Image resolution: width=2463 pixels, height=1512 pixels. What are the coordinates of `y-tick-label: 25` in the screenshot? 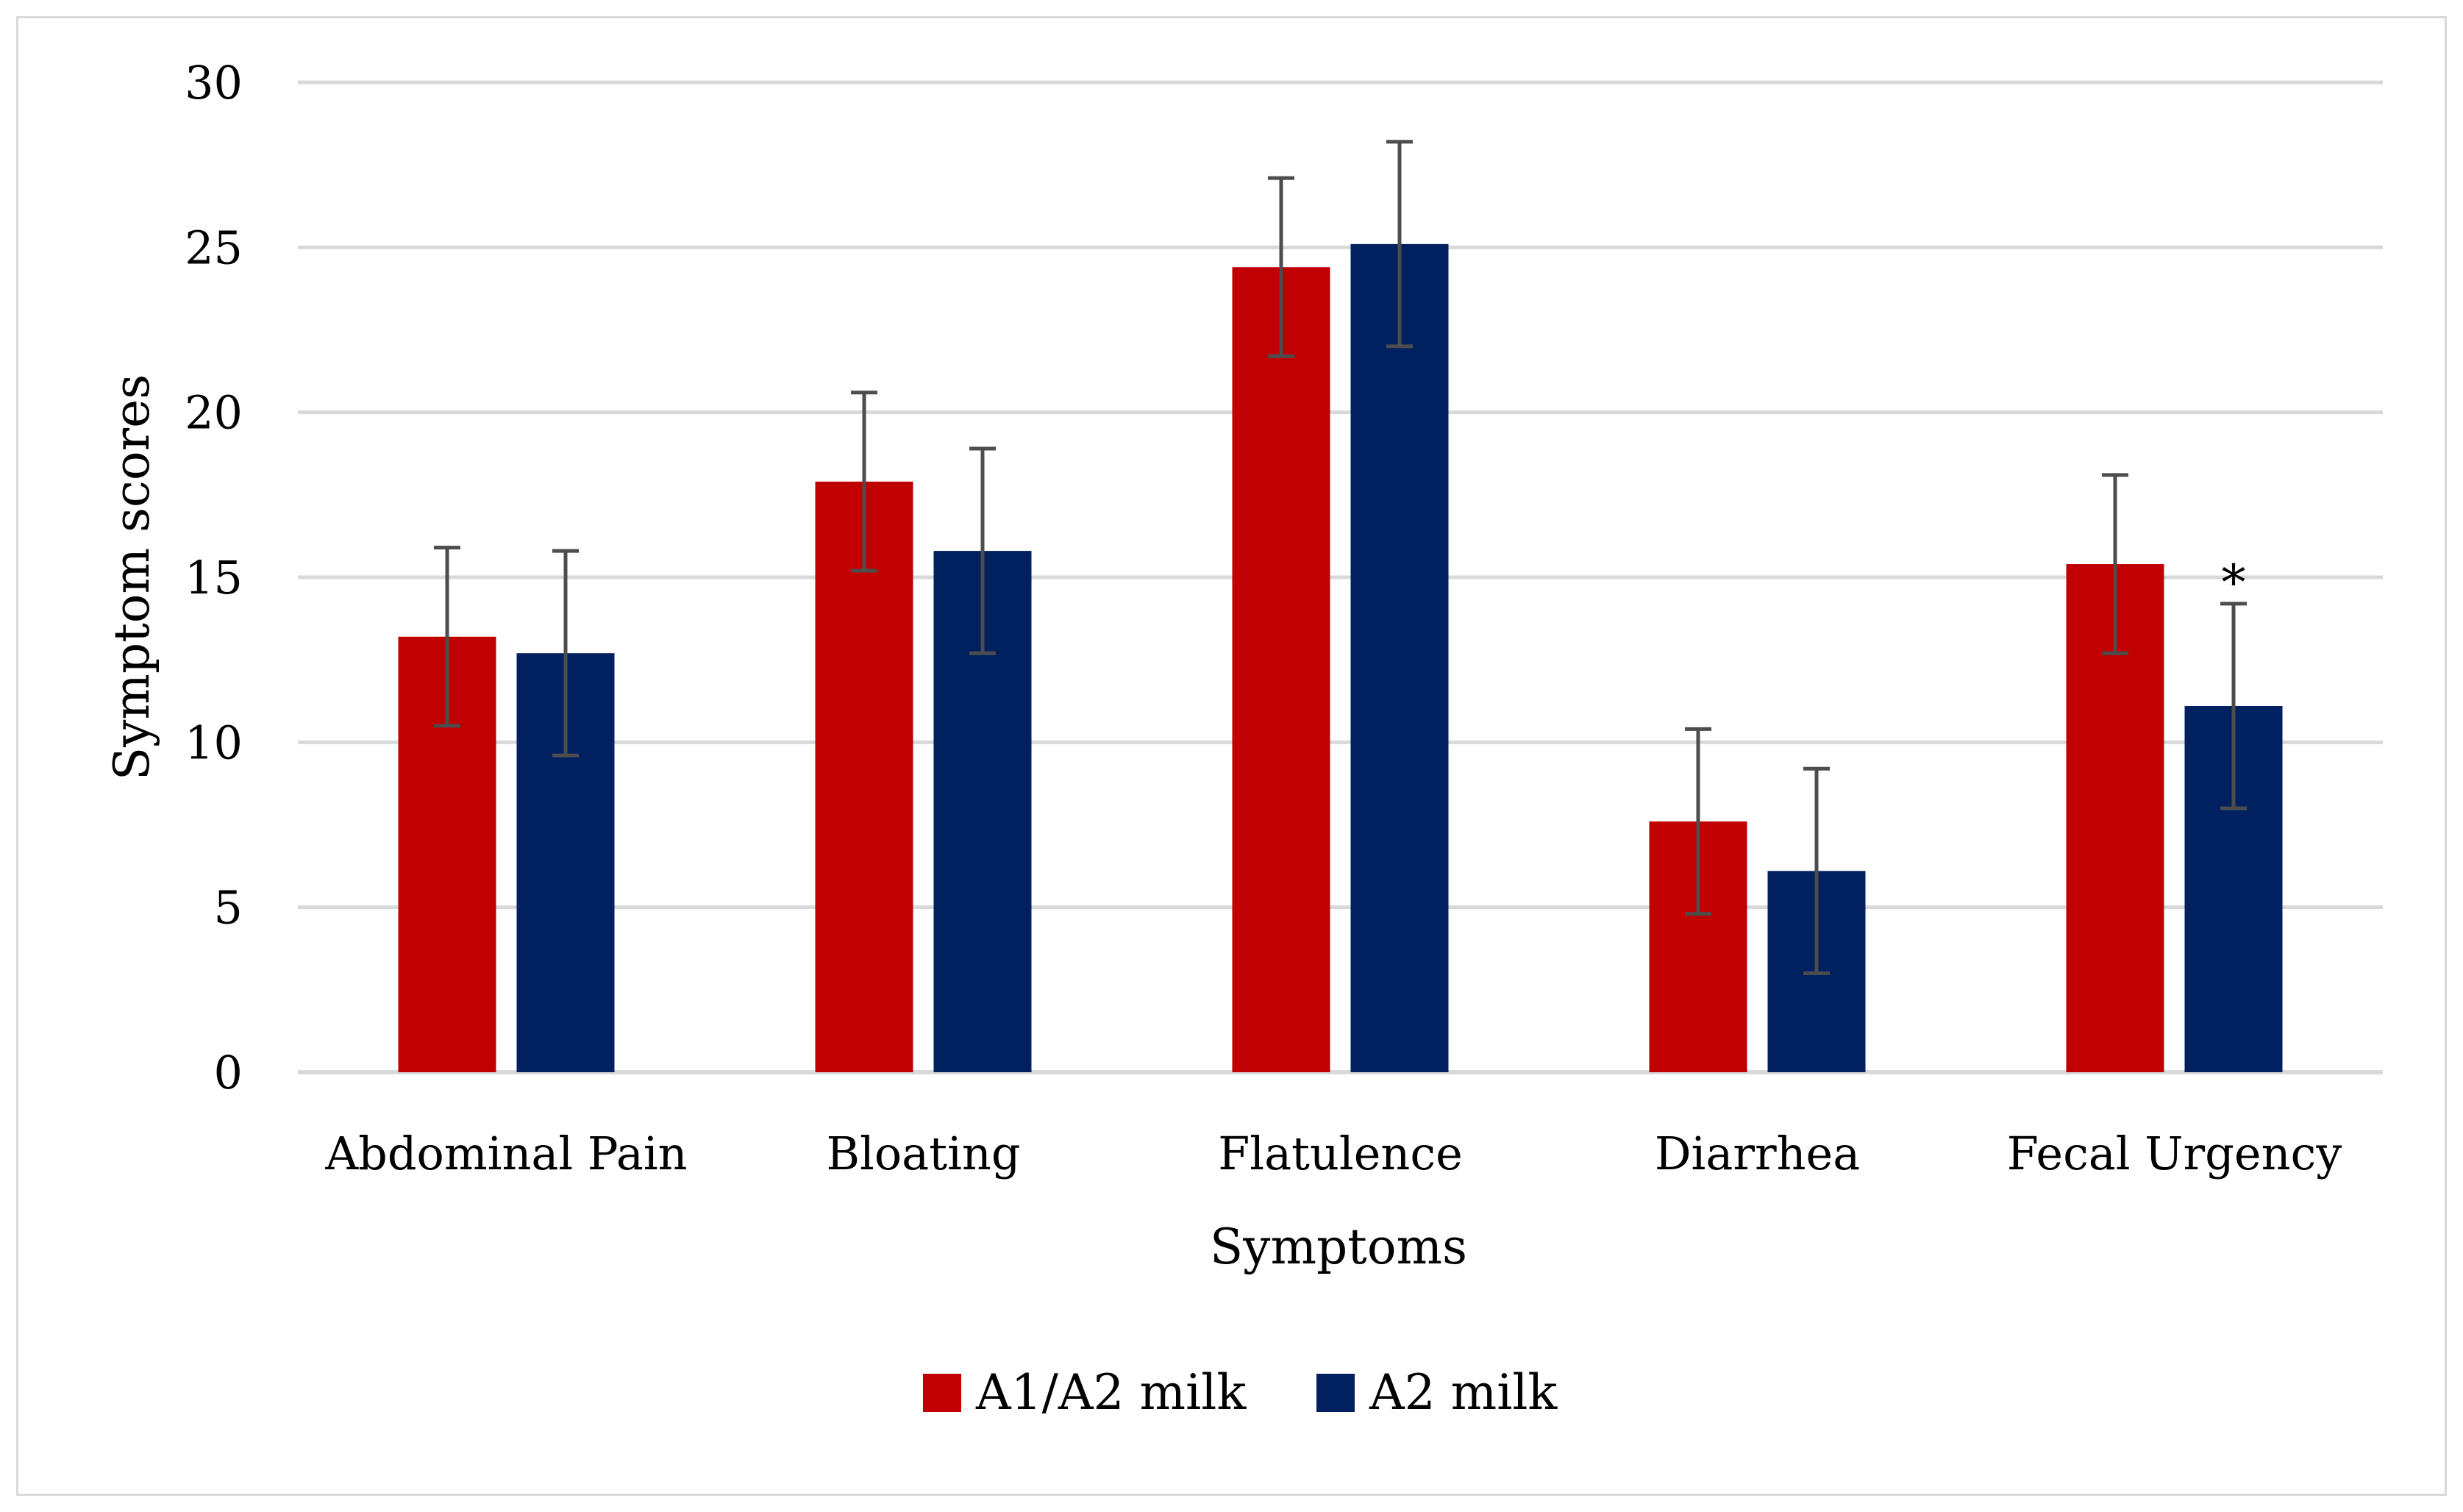 It's located at (214, 247).